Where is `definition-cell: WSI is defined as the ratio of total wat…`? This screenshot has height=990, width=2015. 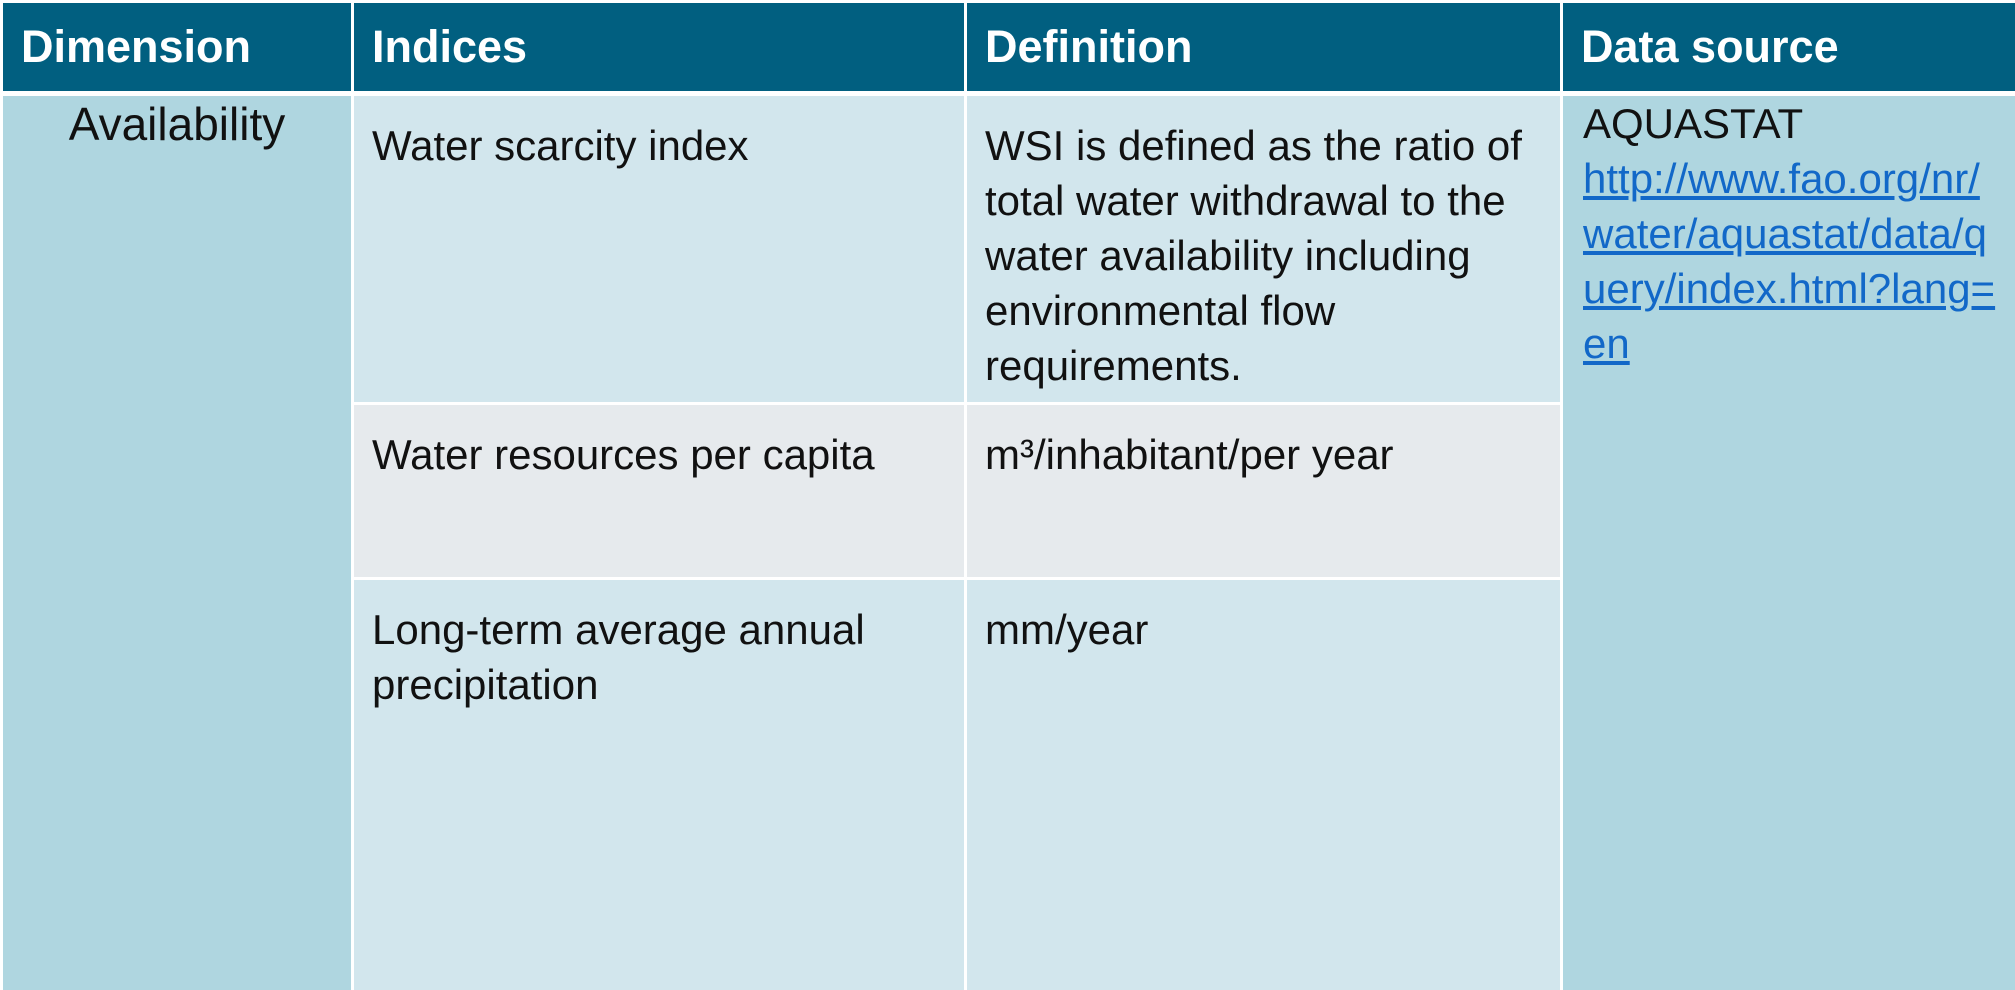 definition-cell: WSI is defined as the ratio of total wat… is located at coordinates (1263, 248).